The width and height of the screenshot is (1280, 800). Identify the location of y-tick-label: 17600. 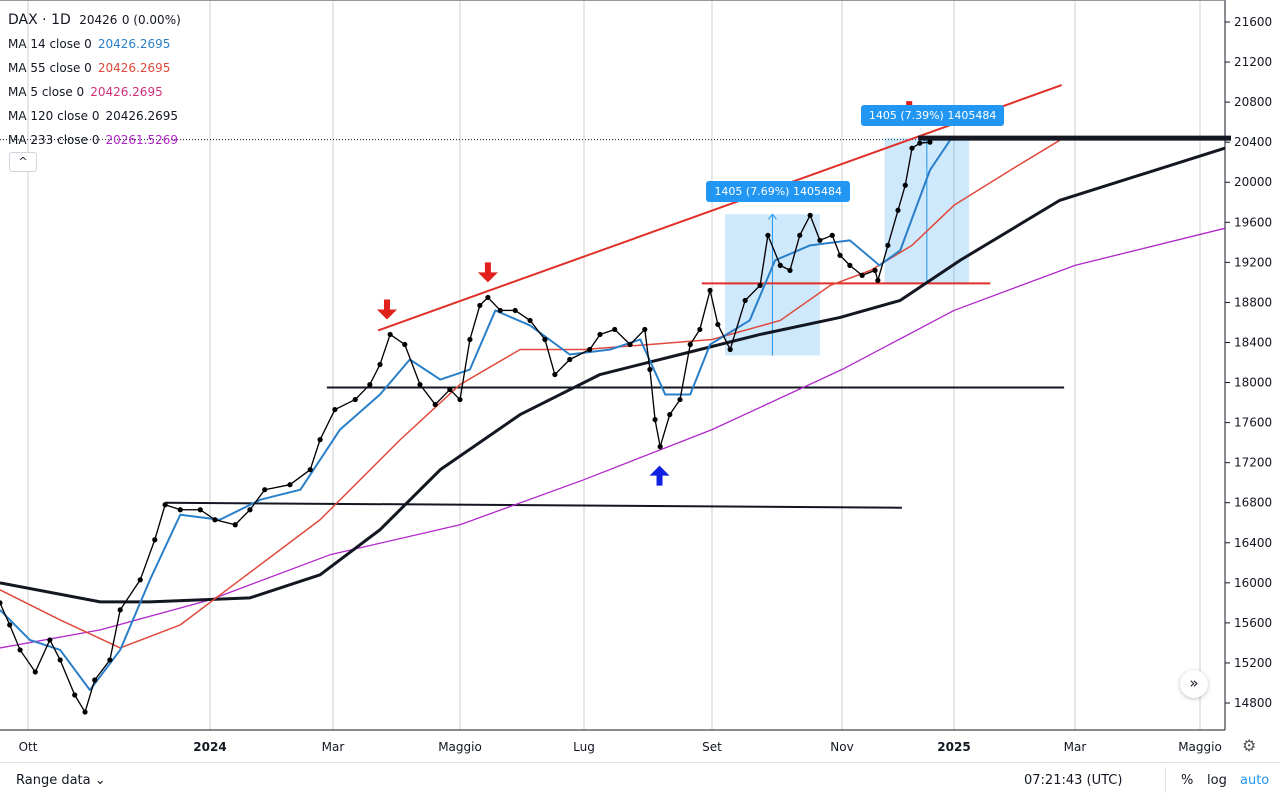
(1253, 423).